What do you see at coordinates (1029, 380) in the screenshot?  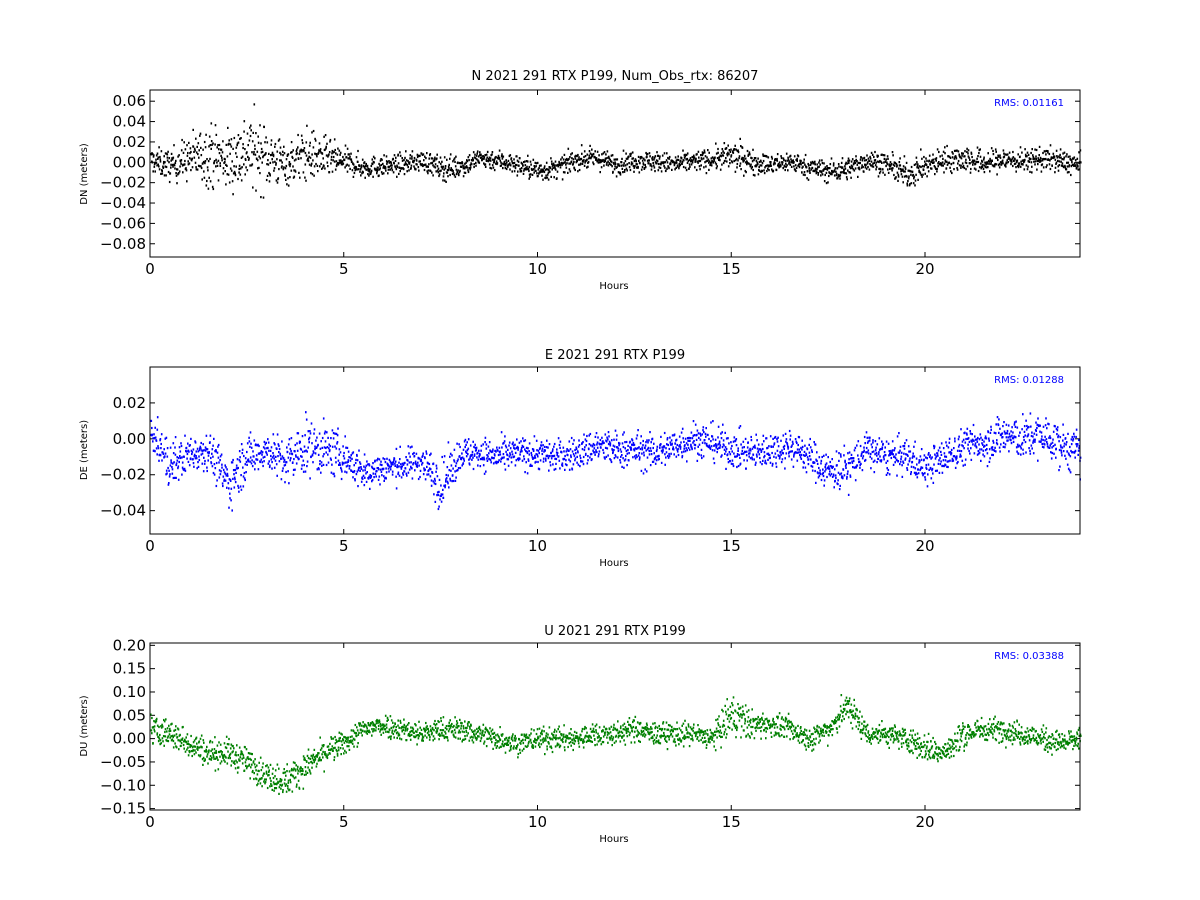 I see `rms-annotation: RMS: 0.01288` at bounding box center [1029, 380].